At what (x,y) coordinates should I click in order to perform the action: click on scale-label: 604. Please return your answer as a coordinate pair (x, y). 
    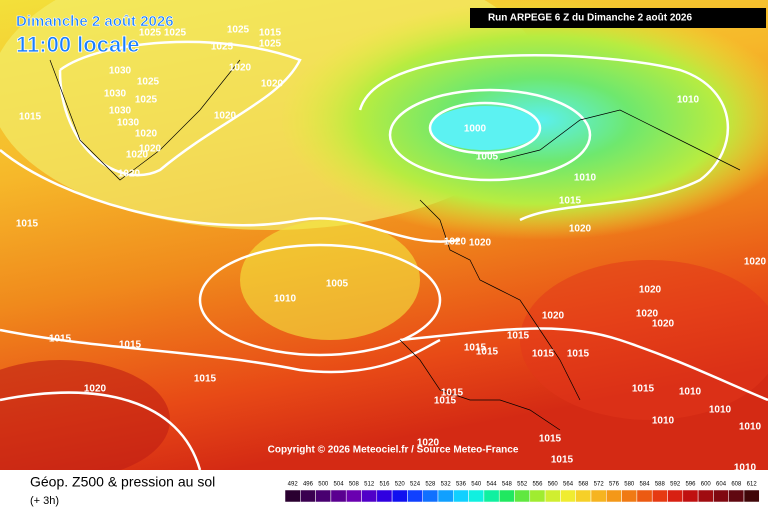
    Looking at the image, I should click on (721, 485).